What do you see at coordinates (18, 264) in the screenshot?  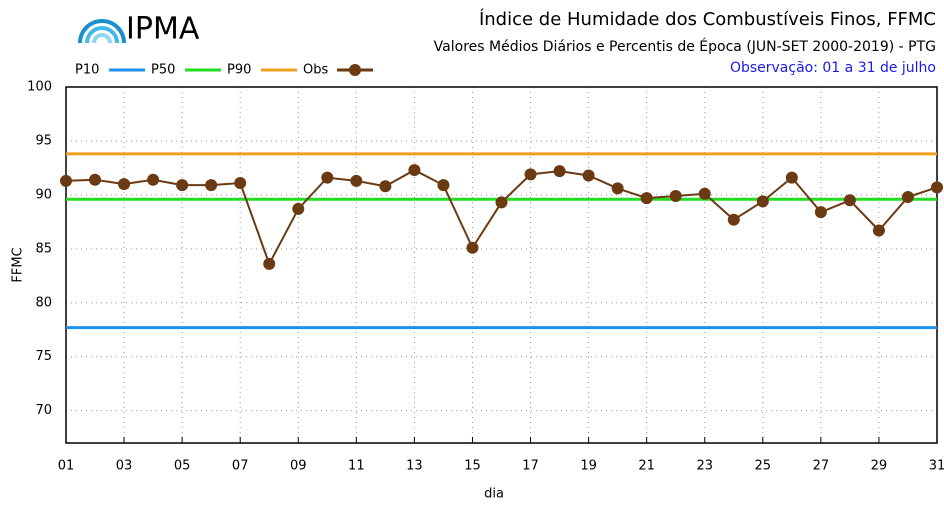 I see `y-axis-label: FFMC` at bounding box center [18, 264].